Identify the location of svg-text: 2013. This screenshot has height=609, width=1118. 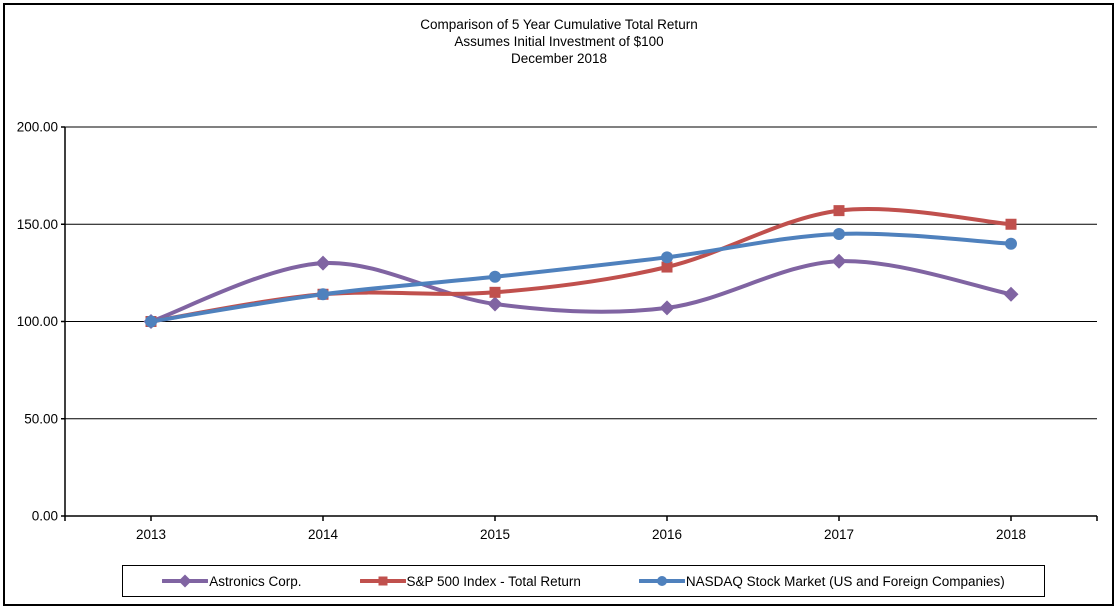
(151, 534).